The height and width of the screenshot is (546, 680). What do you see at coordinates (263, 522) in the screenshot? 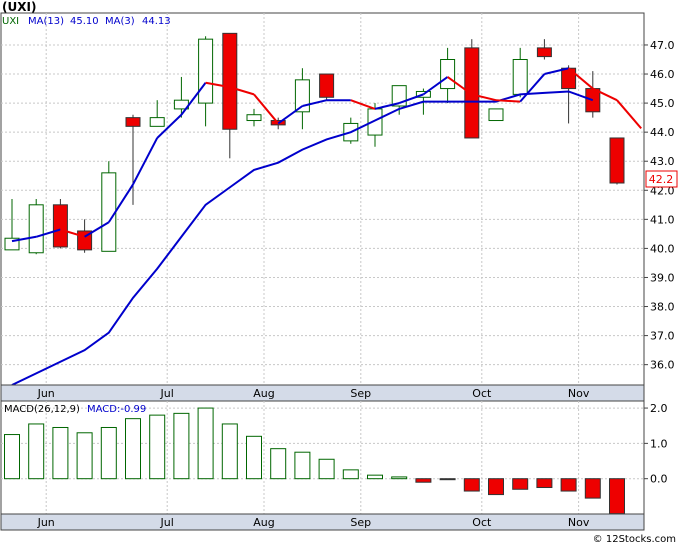
I see `macd-x-tick-label-aug: Aug` at bounding box center [263, 522].